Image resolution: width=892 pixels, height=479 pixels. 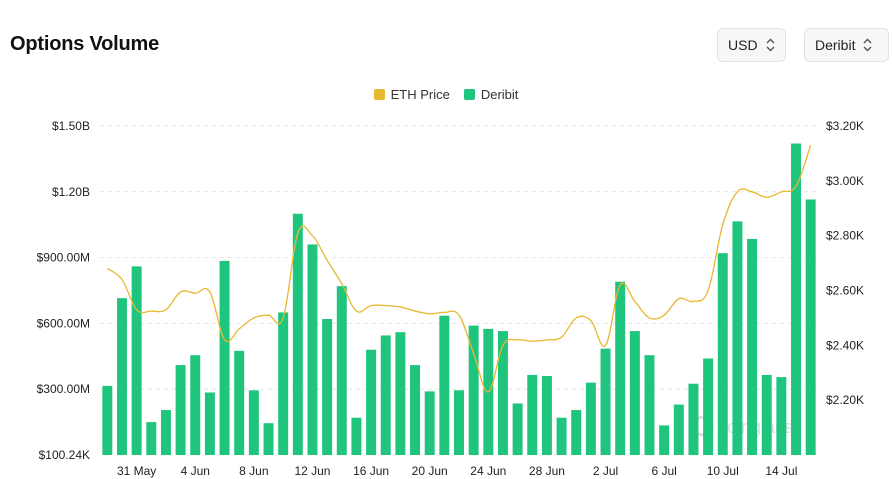 What do you see at coordinates (469, 94) in the screenshot?
I see `legend-swatch-deribit` at bounding box center [469, 94].